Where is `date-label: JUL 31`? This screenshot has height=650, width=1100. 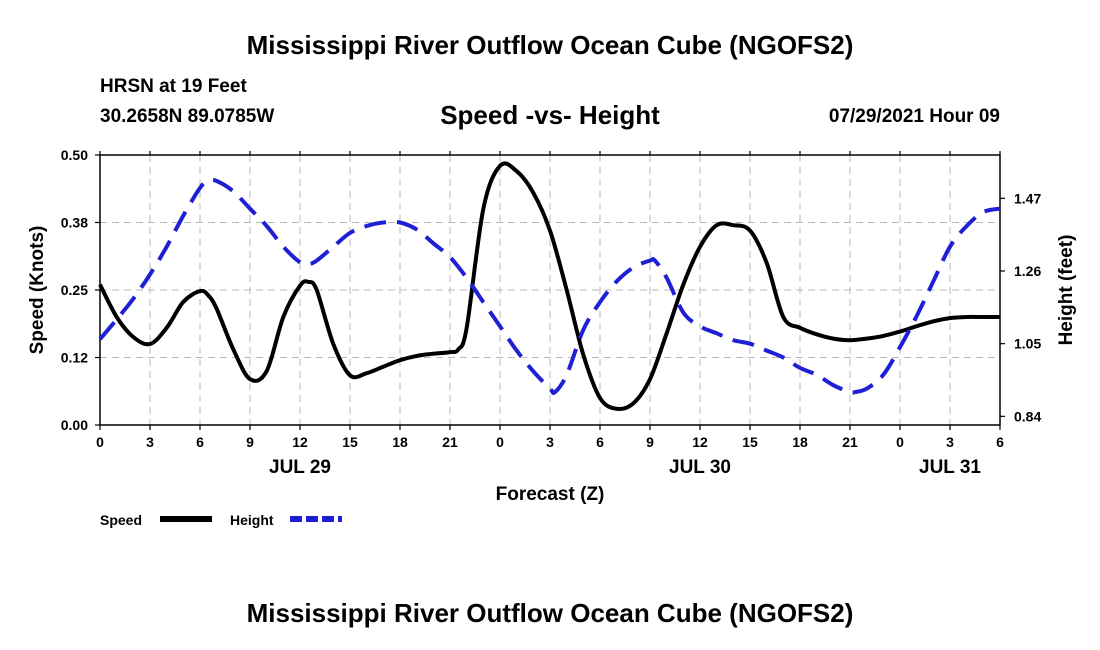
date-label: JUL 31 is located at coordinates (950, 467).